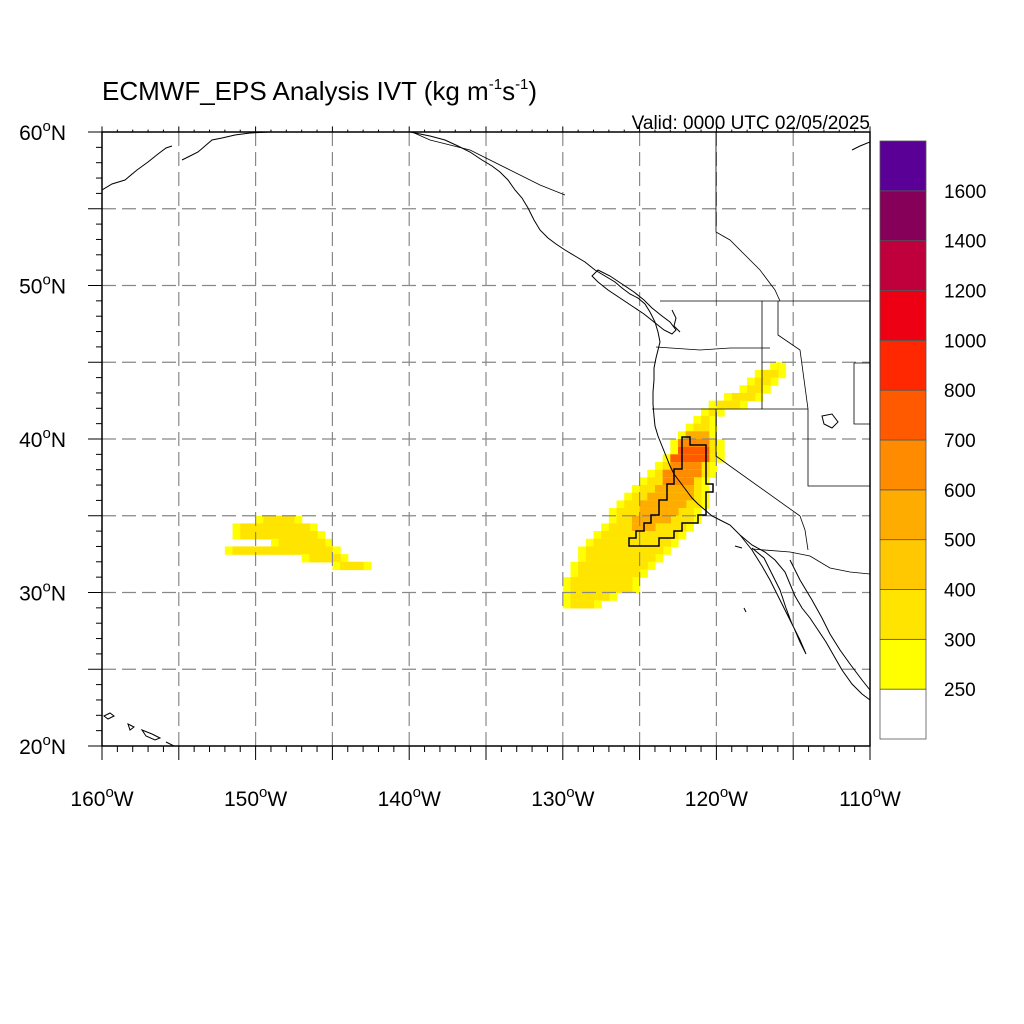 The width and height of the screenshot is (1024, 1024). What do you see at coordinates (810, 561) in the screenshot?
I see `us-mexico-border` at bounding box center [810, 561].